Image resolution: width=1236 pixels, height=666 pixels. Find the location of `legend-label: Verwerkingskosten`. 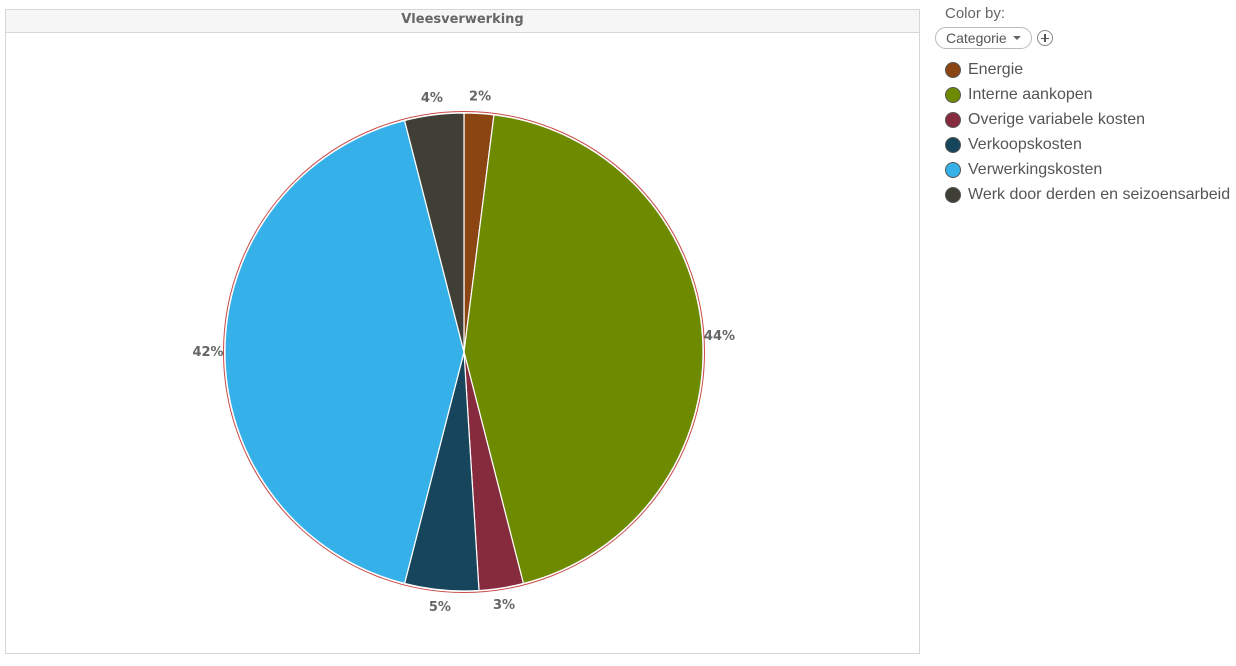

legend-label: Verwerkingskosten is located at coordinates (1035, 169).